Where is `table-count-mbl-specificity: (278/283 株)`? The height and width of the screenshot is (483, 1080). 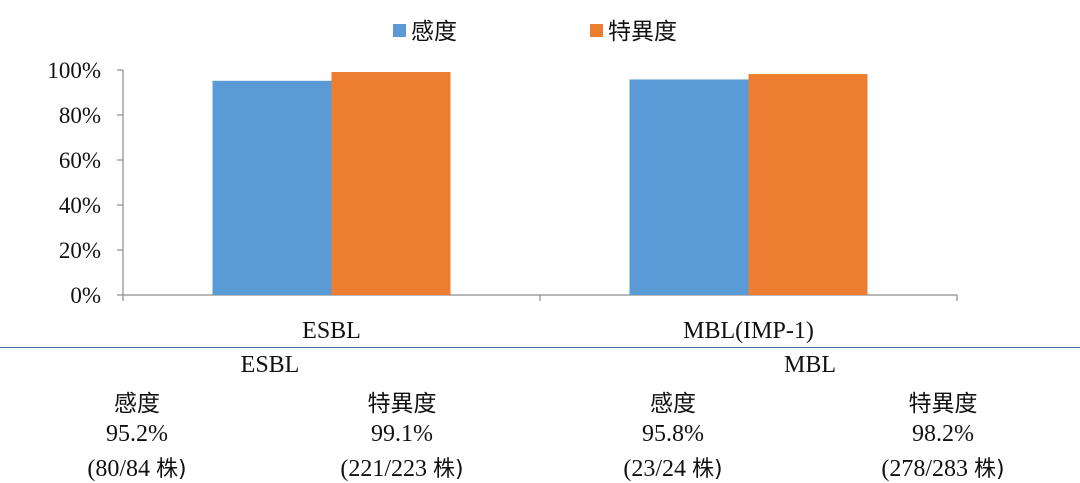
table-count-mbl-specificity: (278/283 株) is located at coordinates (942, 467).